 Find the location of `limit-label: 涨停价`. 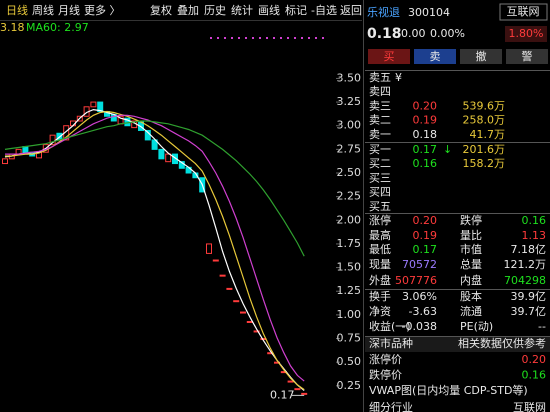

limit-label: 涨停价 is located at coordinates (385, 359).